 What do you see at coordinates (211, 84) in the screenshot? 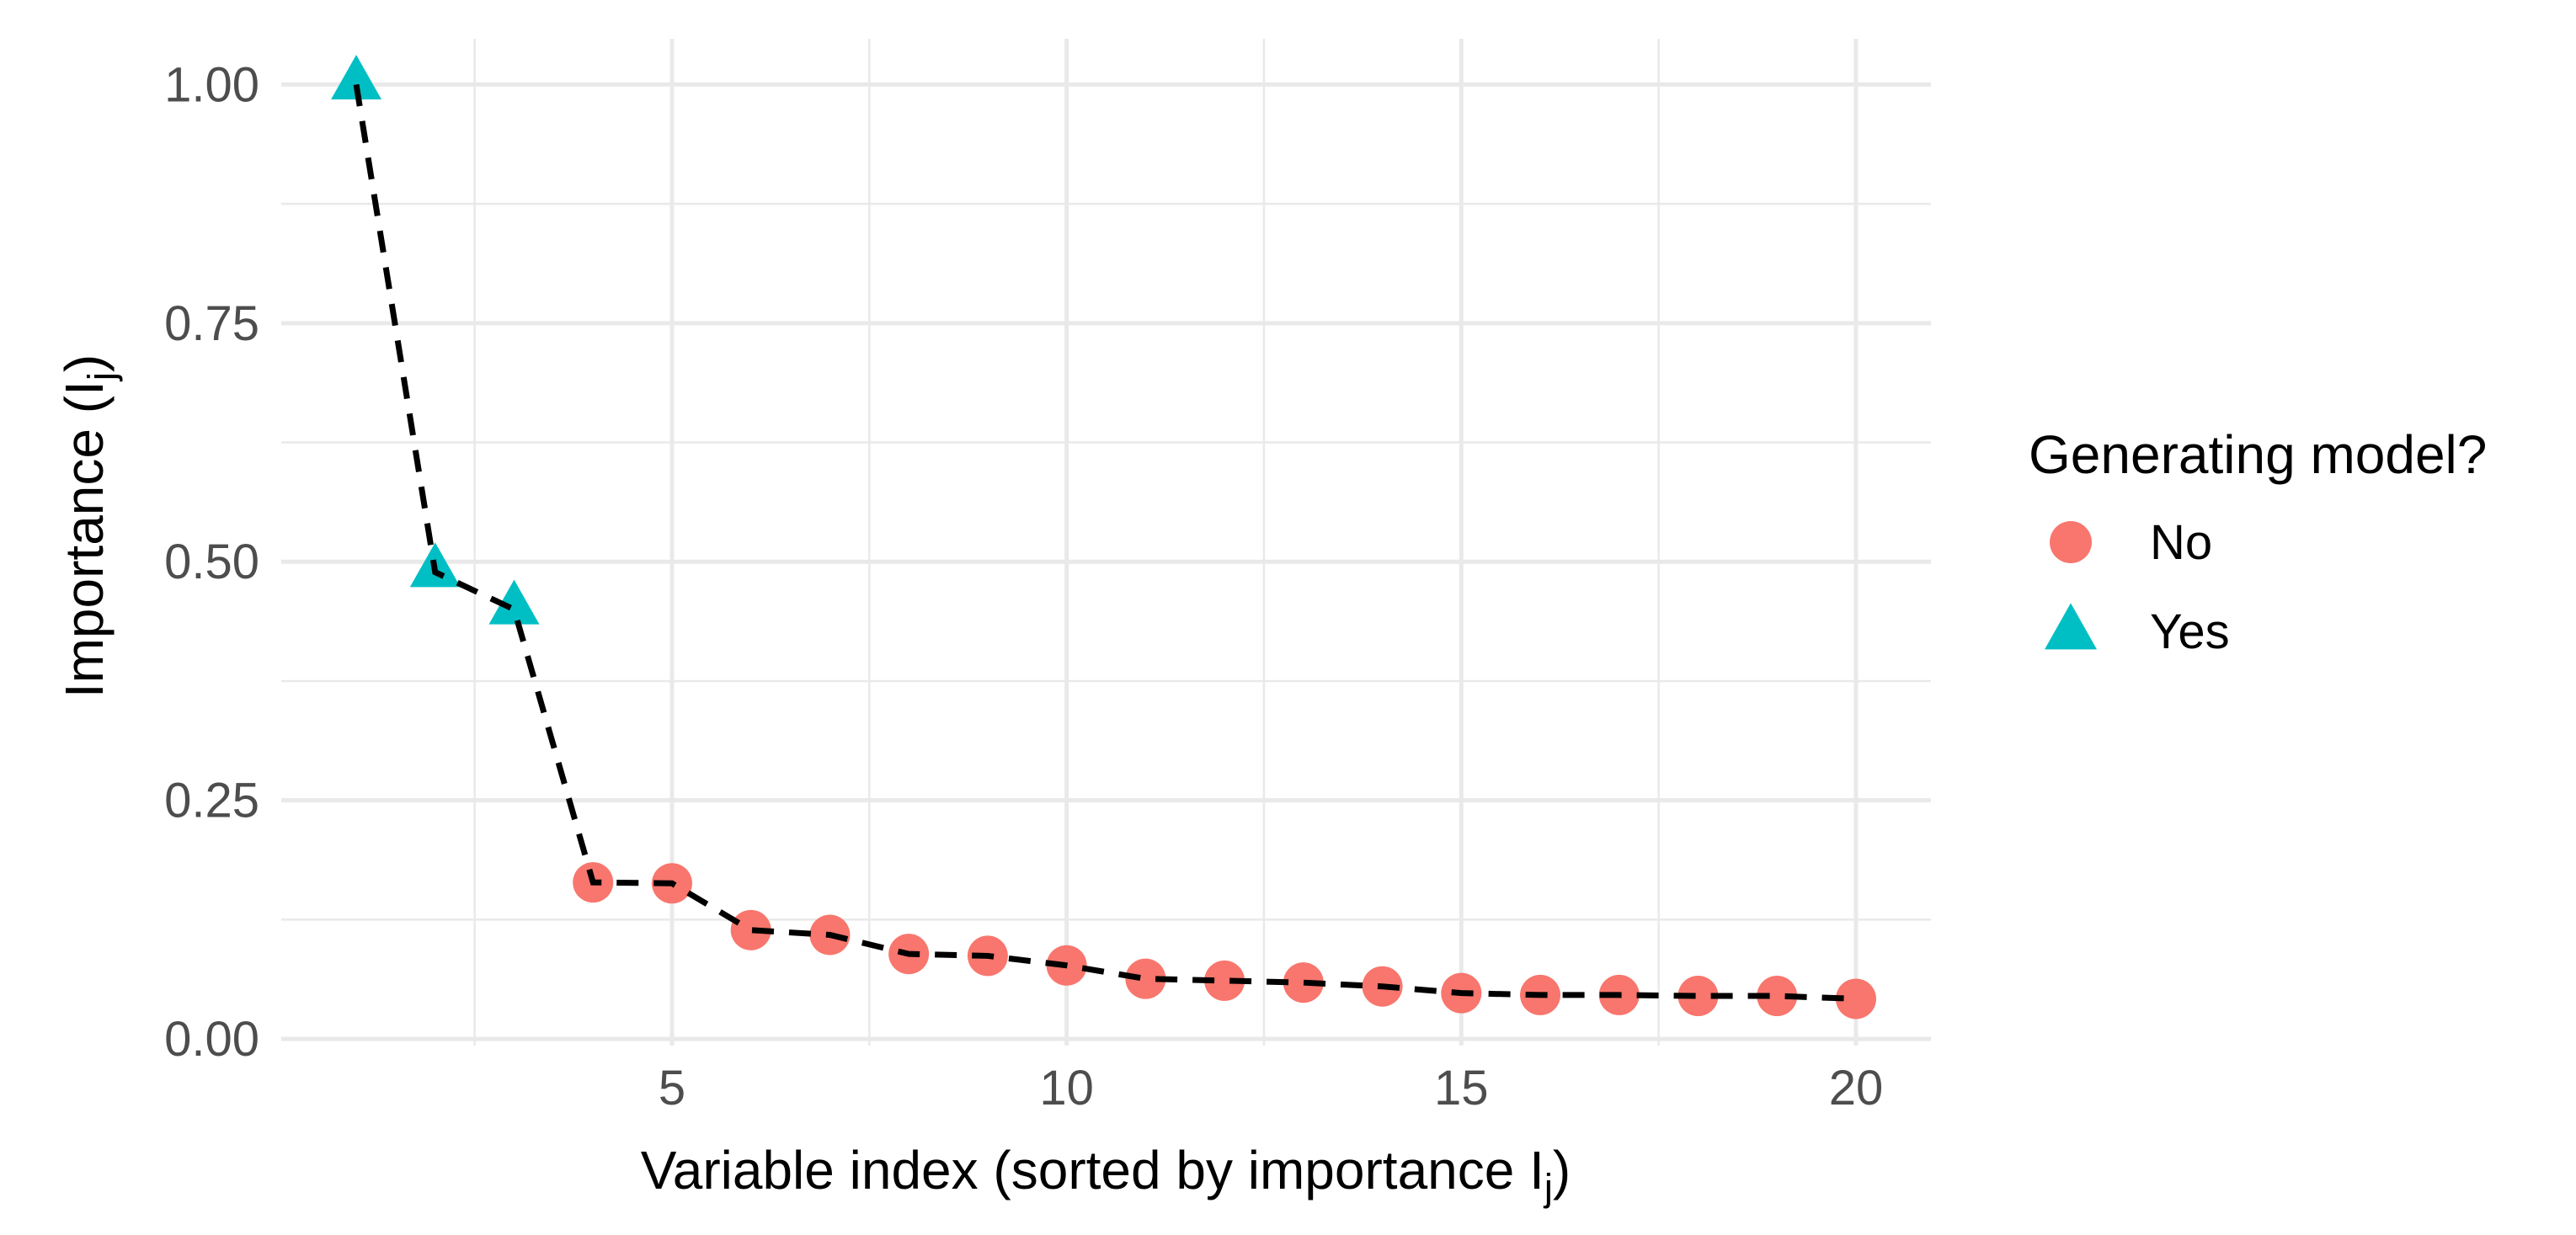
I see `y-tick-label: 1.00` at bounding box center [211, 84].